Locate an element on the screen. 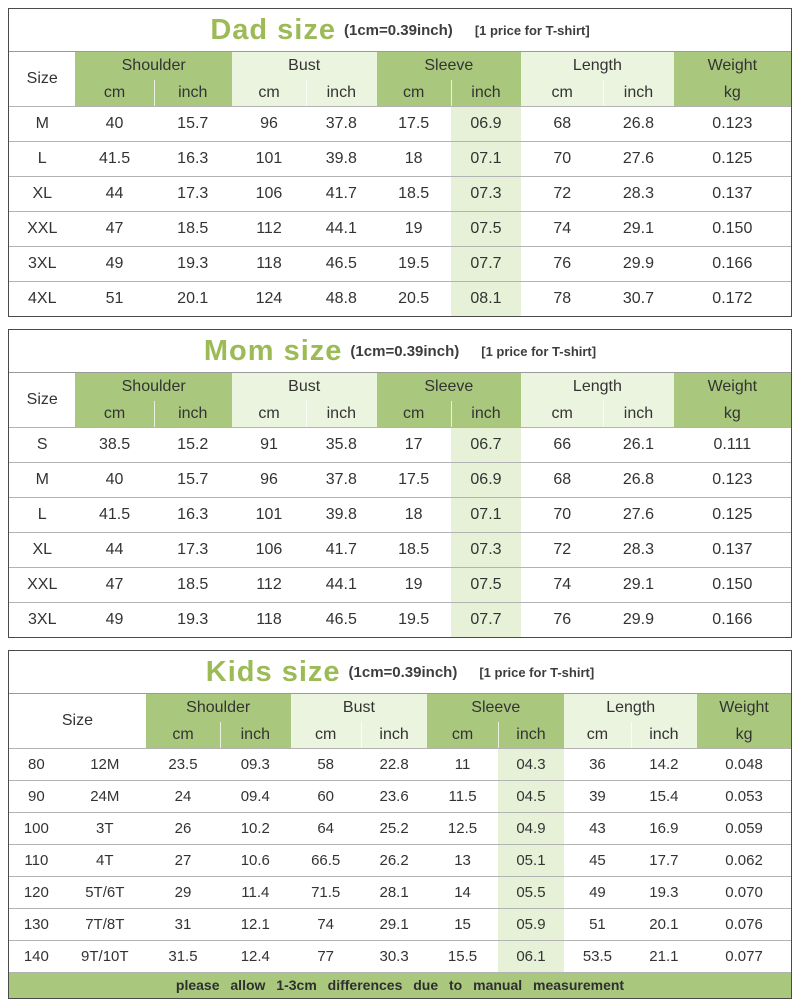 This screenshot has height=999, width=800. value-cell: 10.6 is located at coordinates (255, 860).